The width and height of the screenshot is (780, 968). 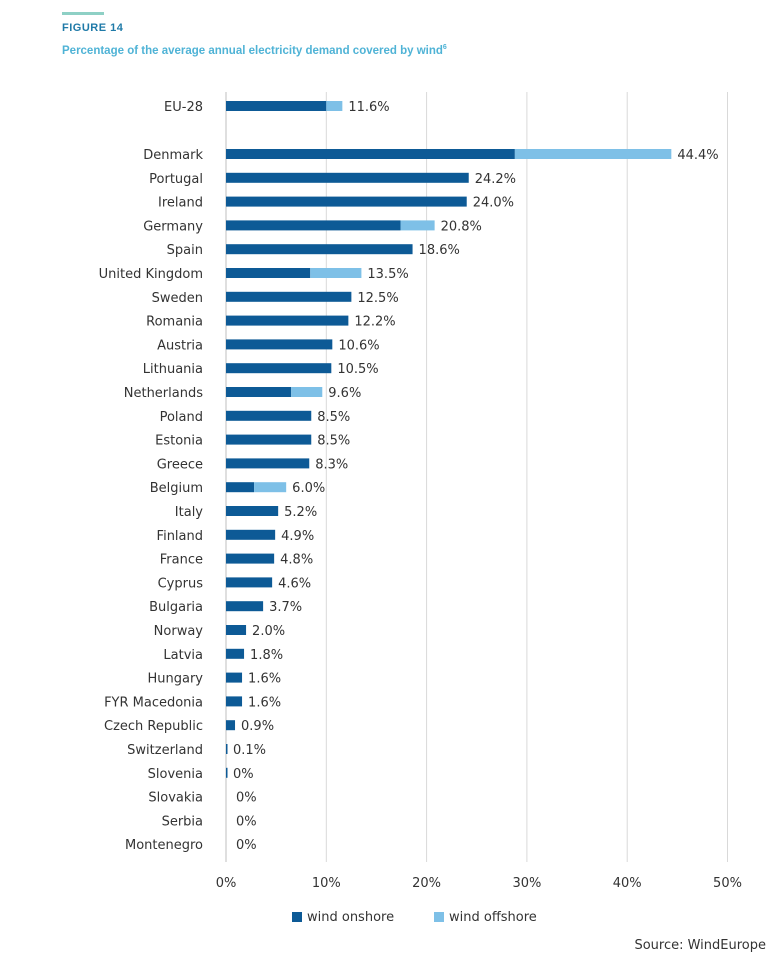 I want to click on data-label: 1.8%, so click(x=266, y=655).